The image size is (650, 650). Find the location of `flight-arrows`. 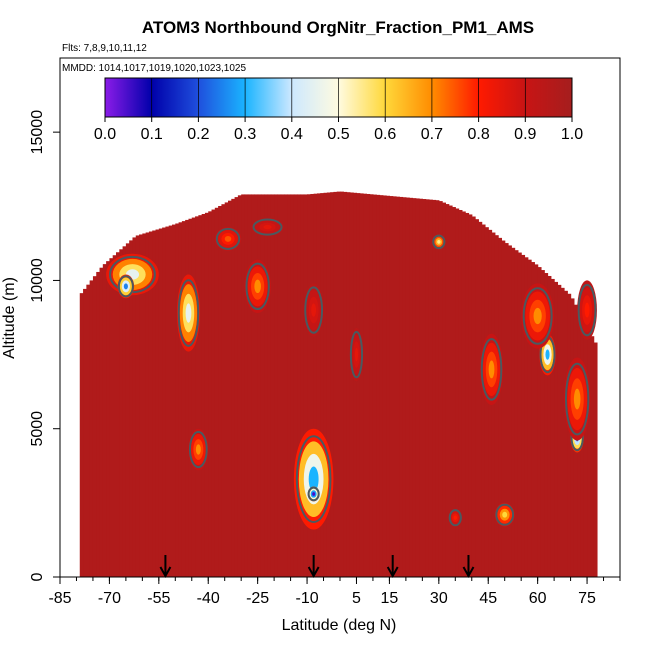

flight-arrows is located at coordinates (317, 567).